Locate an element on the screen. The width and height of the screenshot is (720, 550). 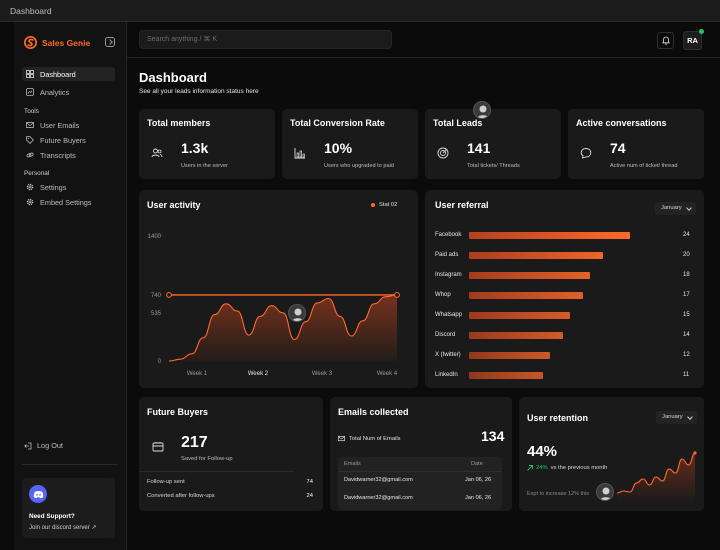
referral-row: Facebook 24 is located at coordinates (562, 236).